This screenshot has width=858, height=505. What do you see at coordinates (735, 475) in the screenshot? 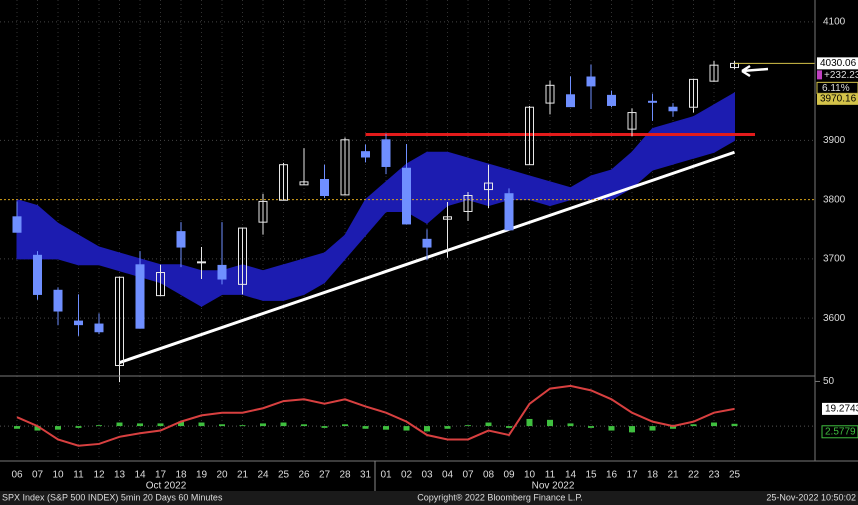
I see `x-tick-label: 25` at bounding box center [735, 475].